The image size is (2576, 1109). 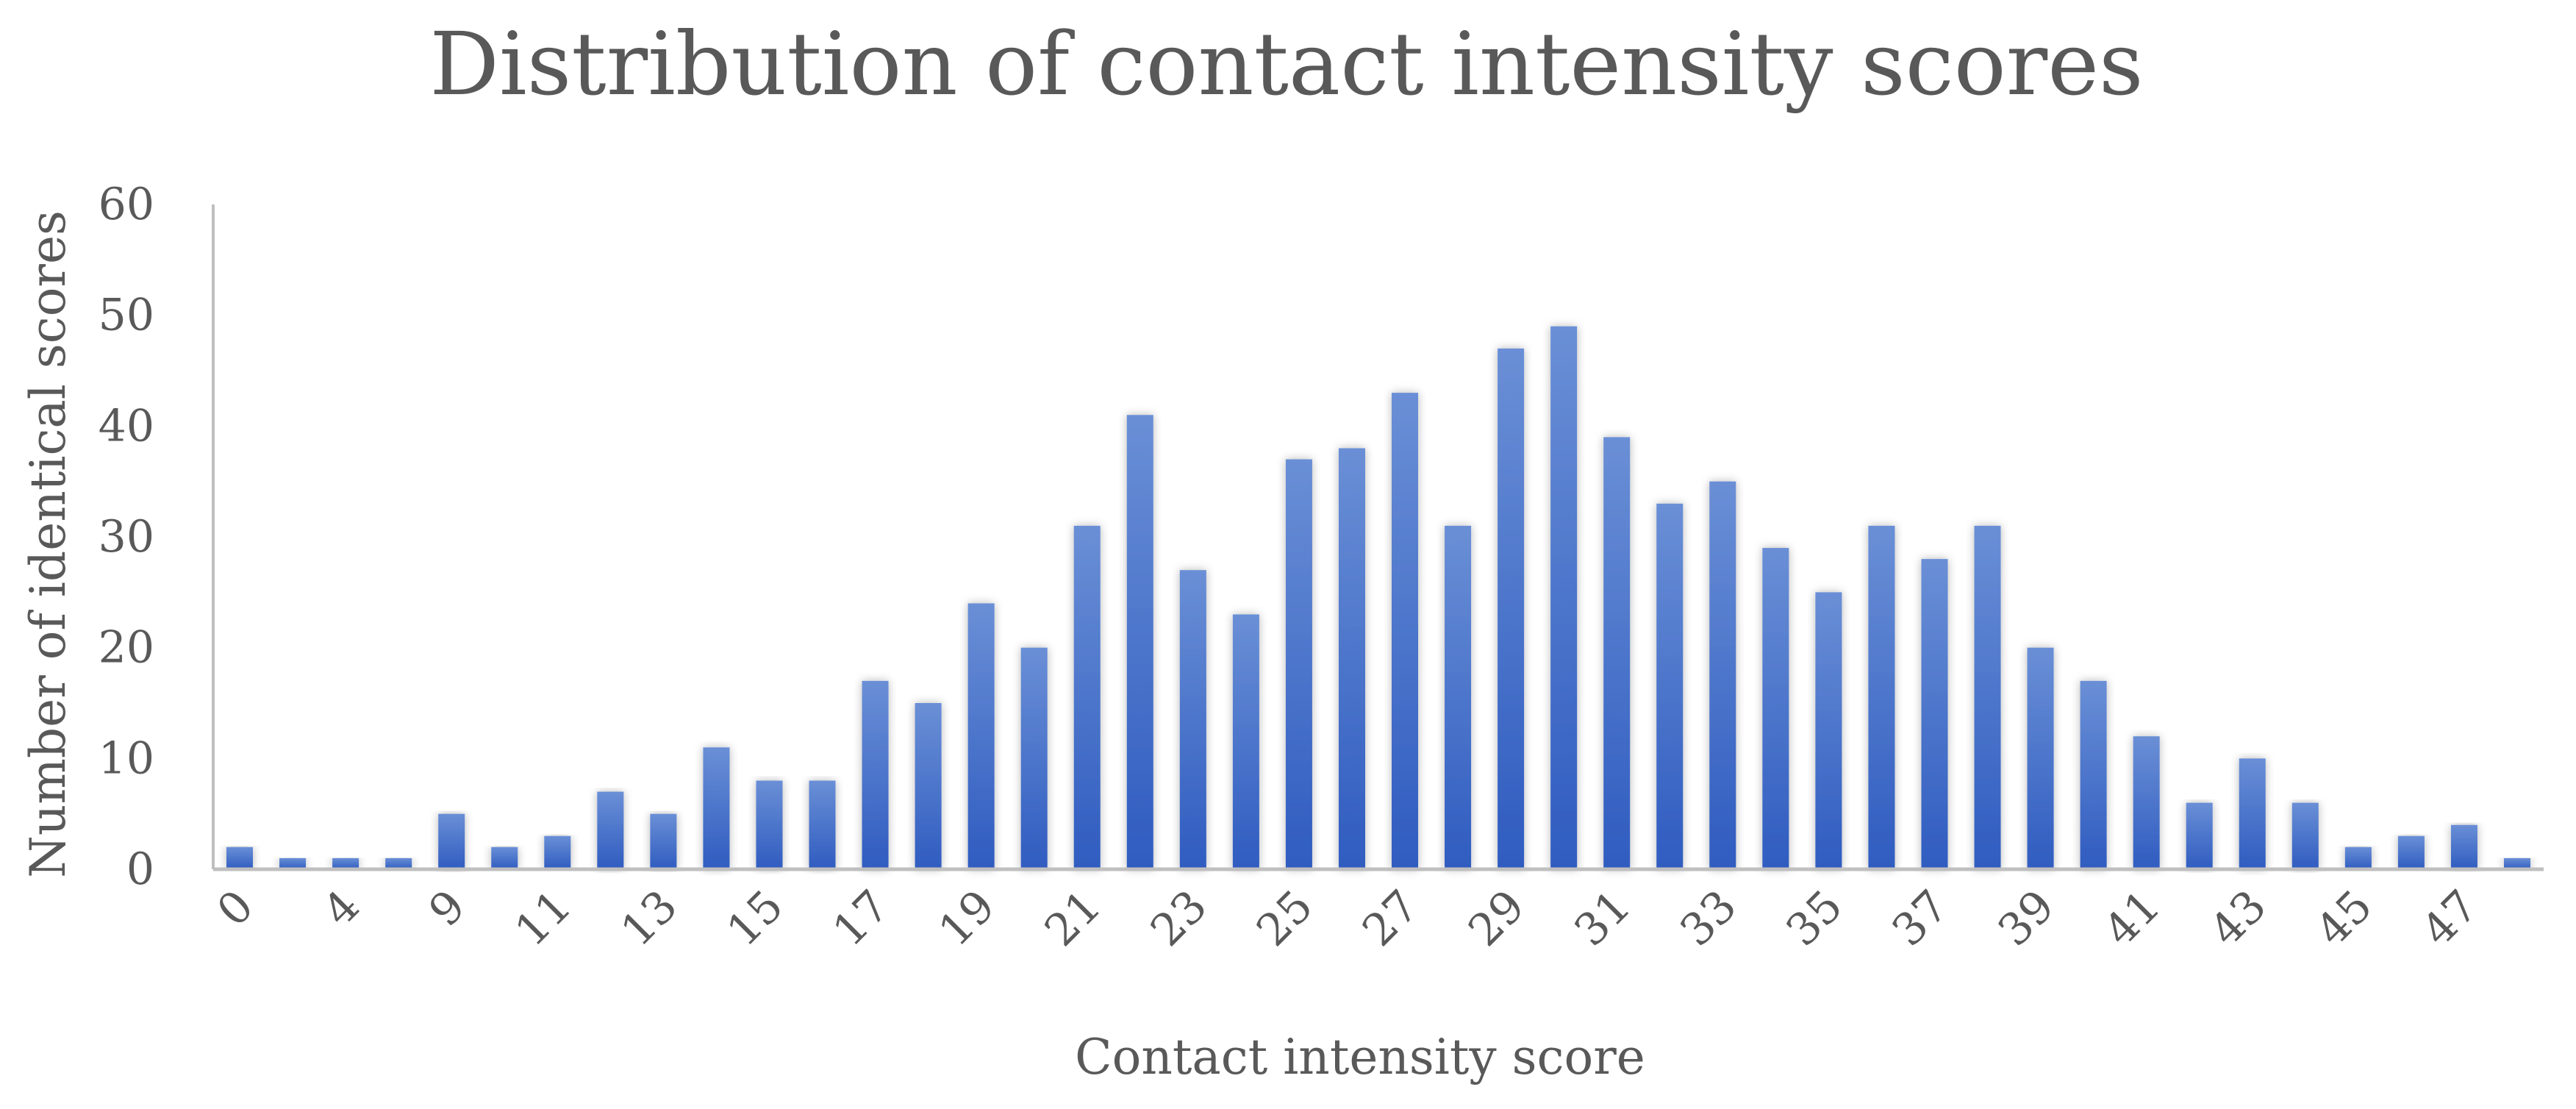 What do you see at coordinates (755, 918) in the screenshot?
I see `x-tick-label: 15` at bounding box center [755, 918].